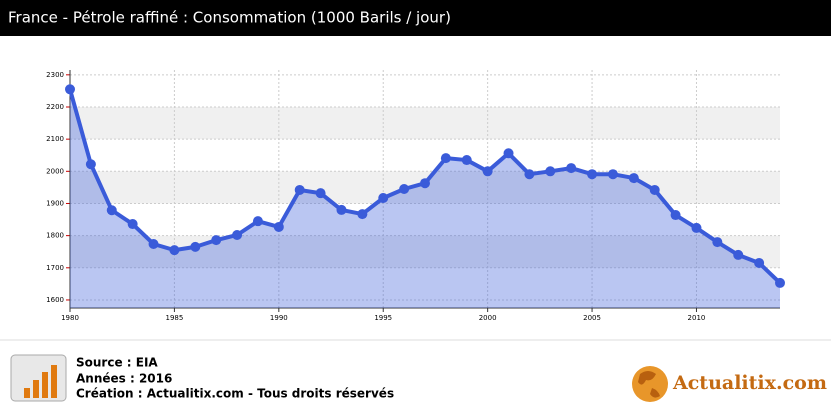  Describe the element at coordinates (55, 107) in the screenshot. I see `y-tick-label: 2200` at that location.